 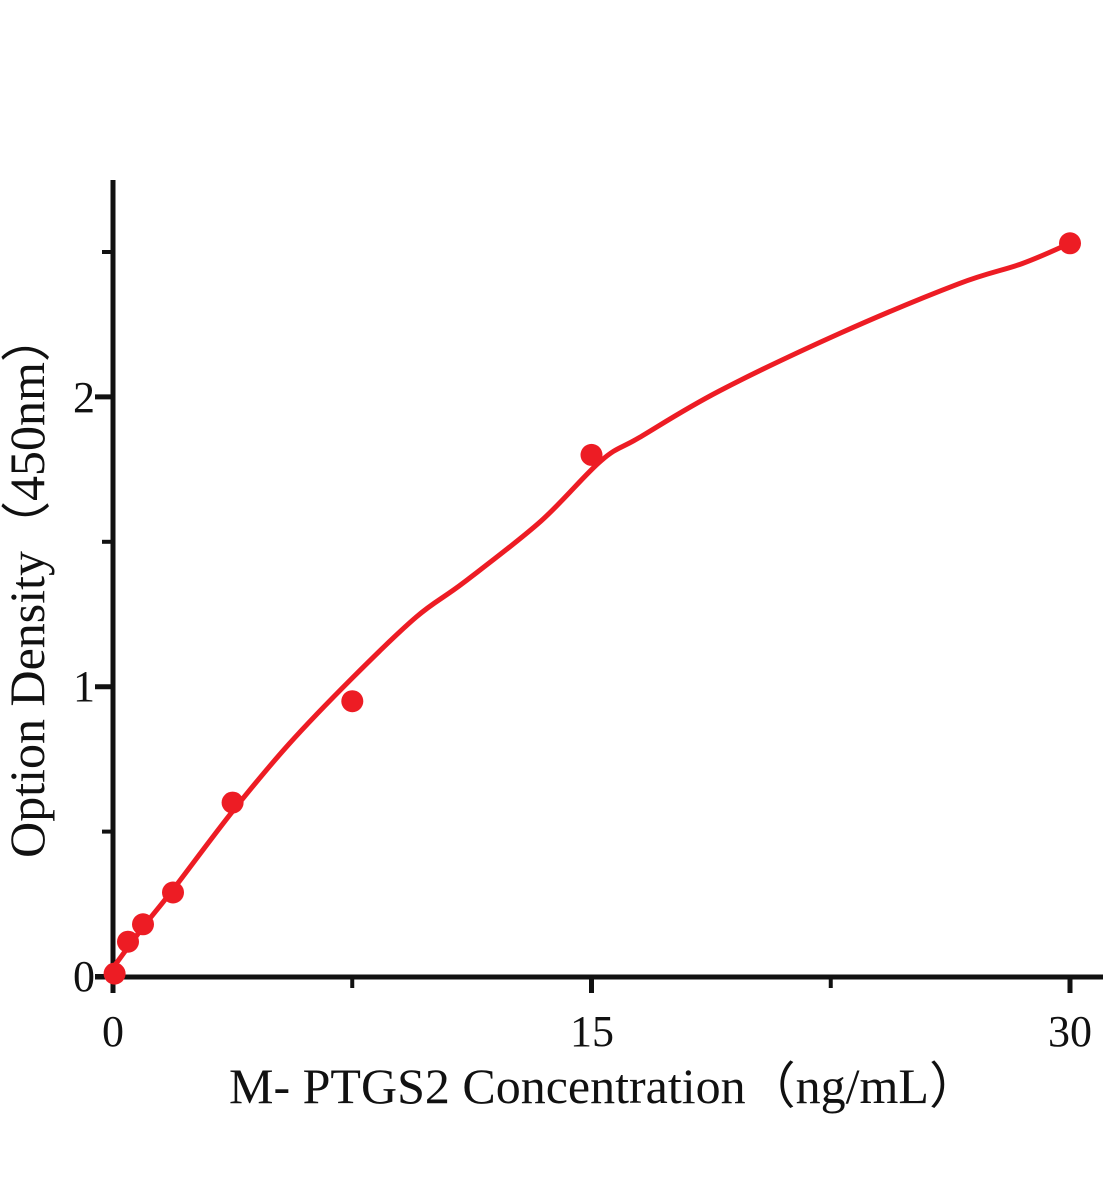 What do you see at coordinates (1070, 1031) in the screenshot?
I see `x-tick-label-30: 30` at bounding box center [1070, 1031].